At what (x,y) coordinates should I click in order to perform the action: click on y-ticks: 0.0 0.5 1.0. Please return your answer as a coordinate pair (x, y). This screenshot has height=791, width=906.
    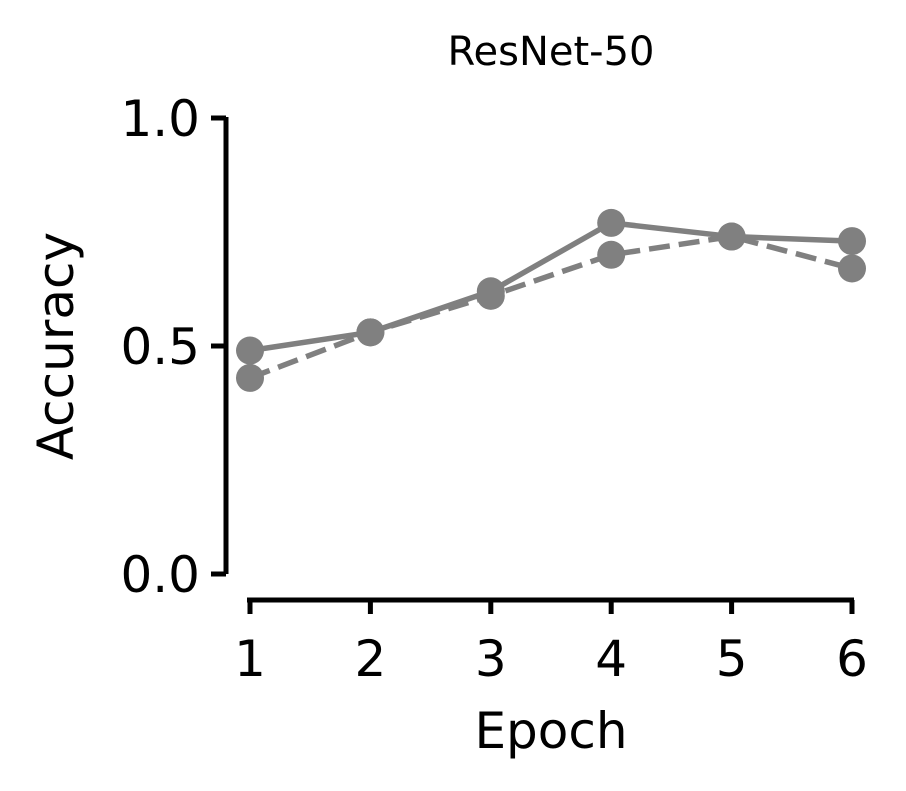
    Looking at the image, I should click on (173, 347).